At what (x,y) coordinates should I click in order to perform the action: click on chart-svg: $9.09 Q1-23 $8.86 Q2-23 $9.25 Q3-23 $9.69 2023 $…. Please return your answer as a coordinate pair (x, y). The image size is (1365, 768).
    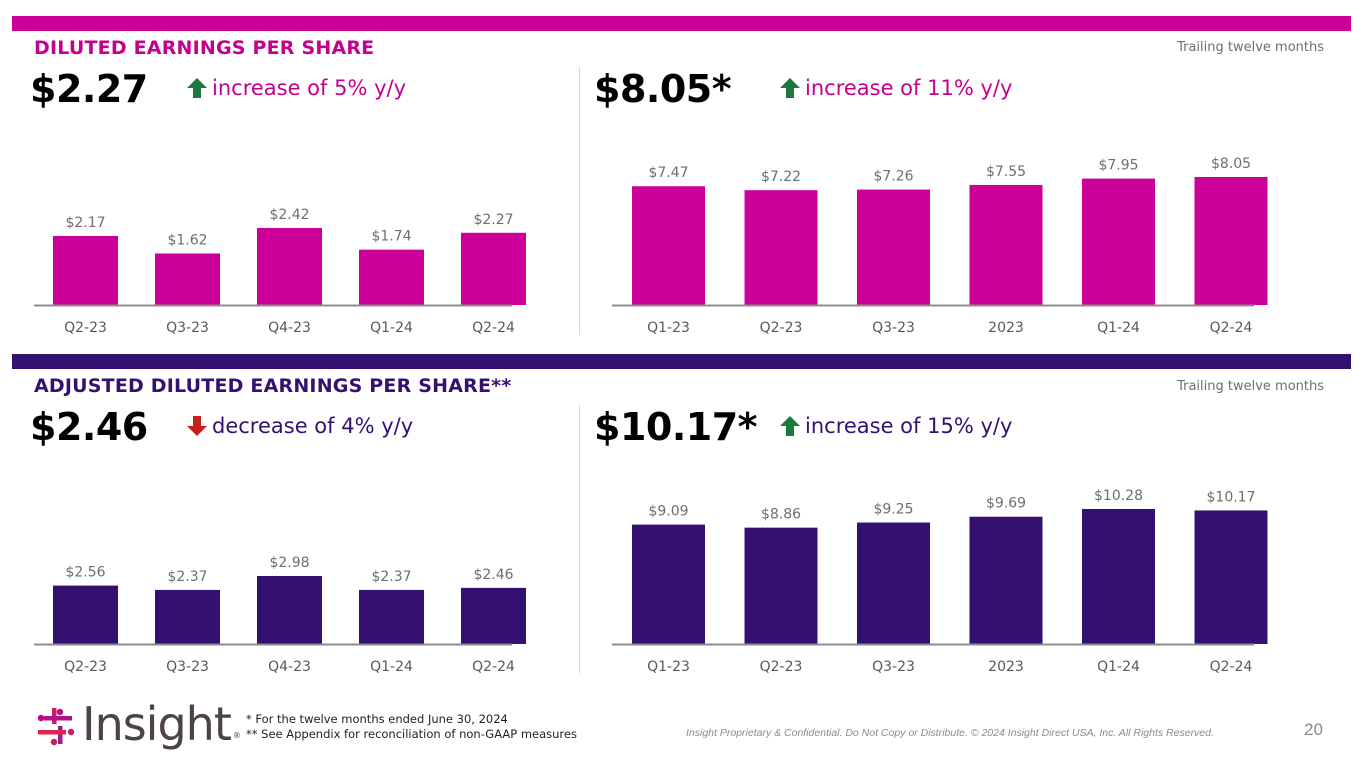
    Looking at the image, I should click on (940, 581).